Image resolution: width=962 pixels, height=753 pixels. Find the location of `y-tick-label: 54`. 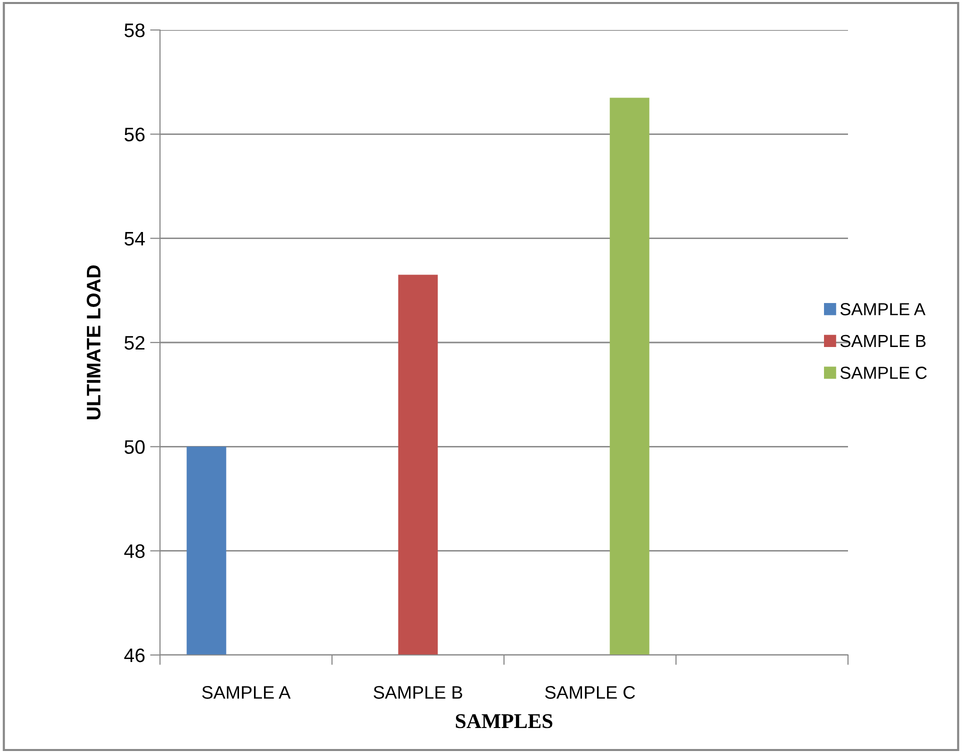

y-tick-label: 54 is located at coordinates (134, 239).